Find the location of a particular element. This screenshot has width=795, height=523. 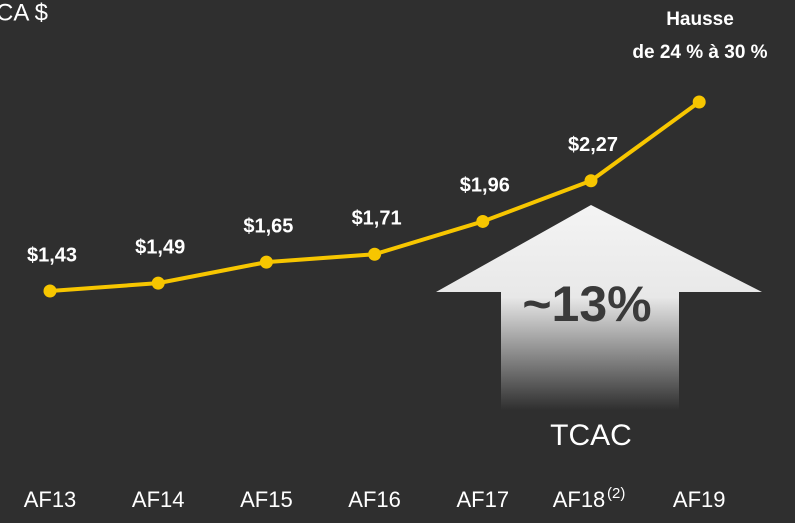

x-tick-label: AF19 is located at coordinates (699, 499).